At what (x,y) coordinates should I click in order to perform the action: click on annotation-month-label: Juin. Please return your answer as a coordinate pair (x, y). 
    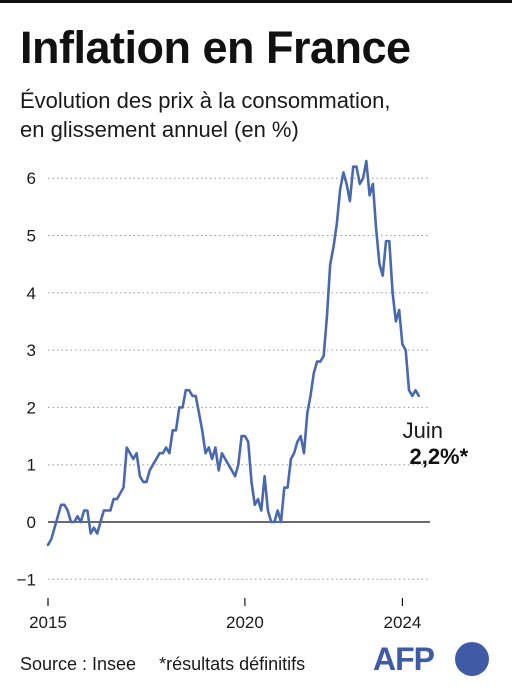
    Looking at the image, I should click on (423, 430).